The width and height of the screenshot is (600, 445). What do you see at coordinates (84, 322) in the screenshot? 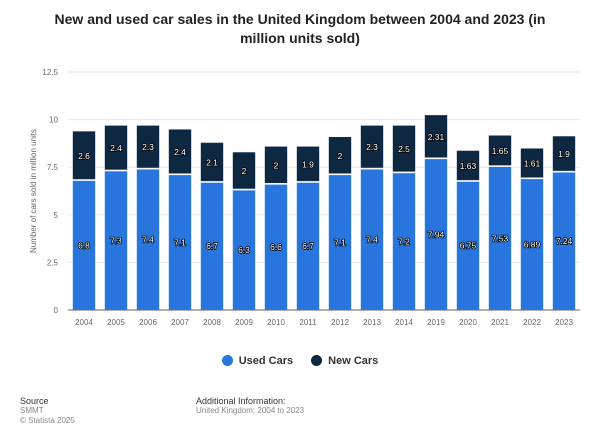
I see `x-tick-label: 2004` at bounding box center [84, 322].